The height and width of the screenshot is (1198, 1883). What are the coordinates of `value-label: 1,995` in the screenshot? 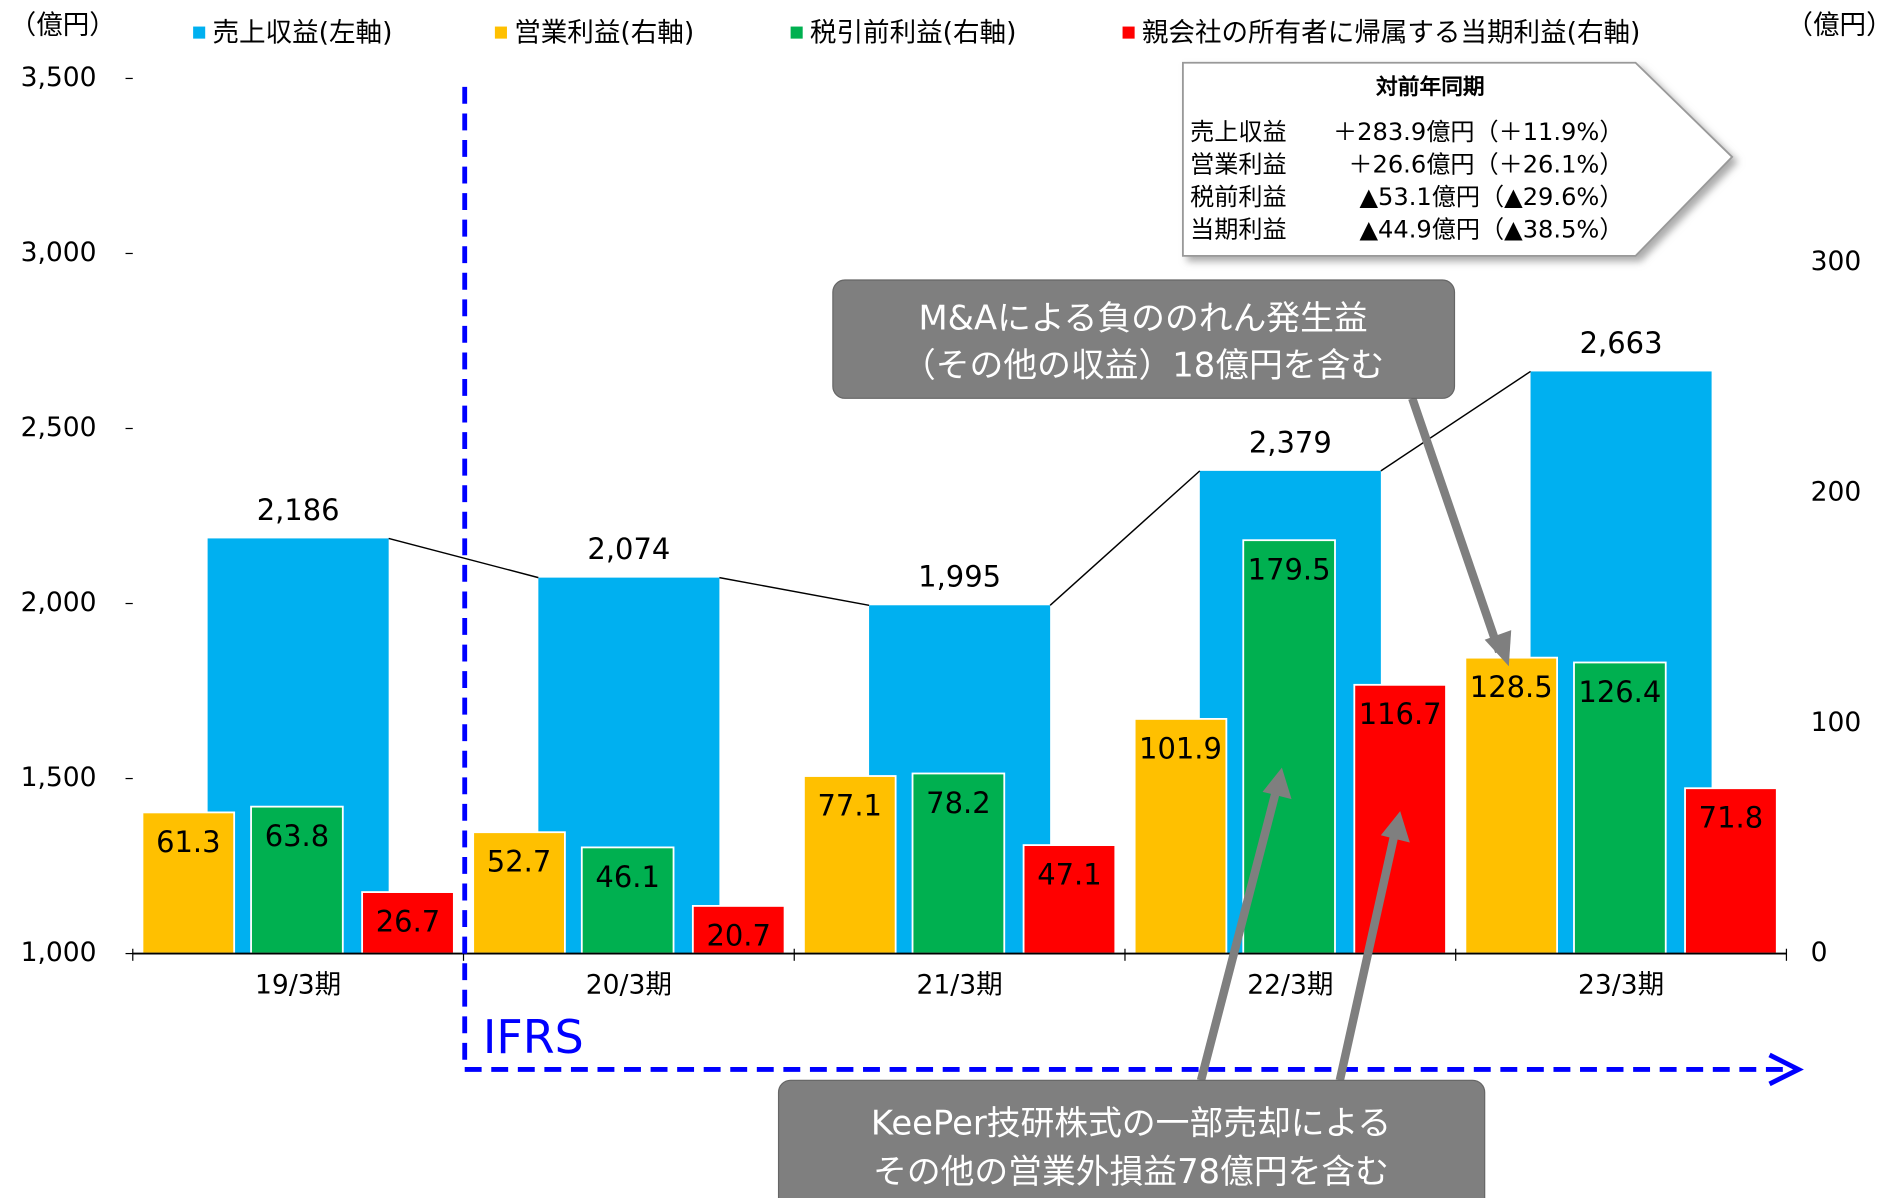 It's located at (959, 577).